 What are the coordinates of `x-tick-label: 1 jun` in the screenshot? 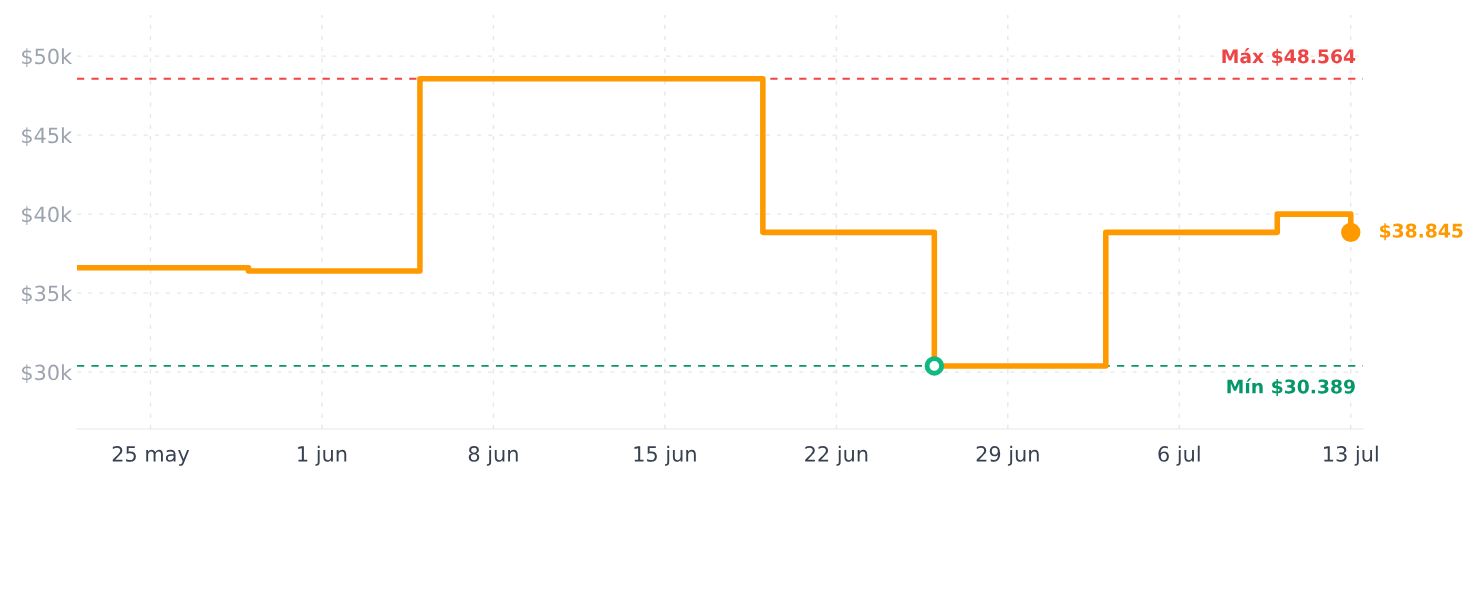 It's located at (322, 455).